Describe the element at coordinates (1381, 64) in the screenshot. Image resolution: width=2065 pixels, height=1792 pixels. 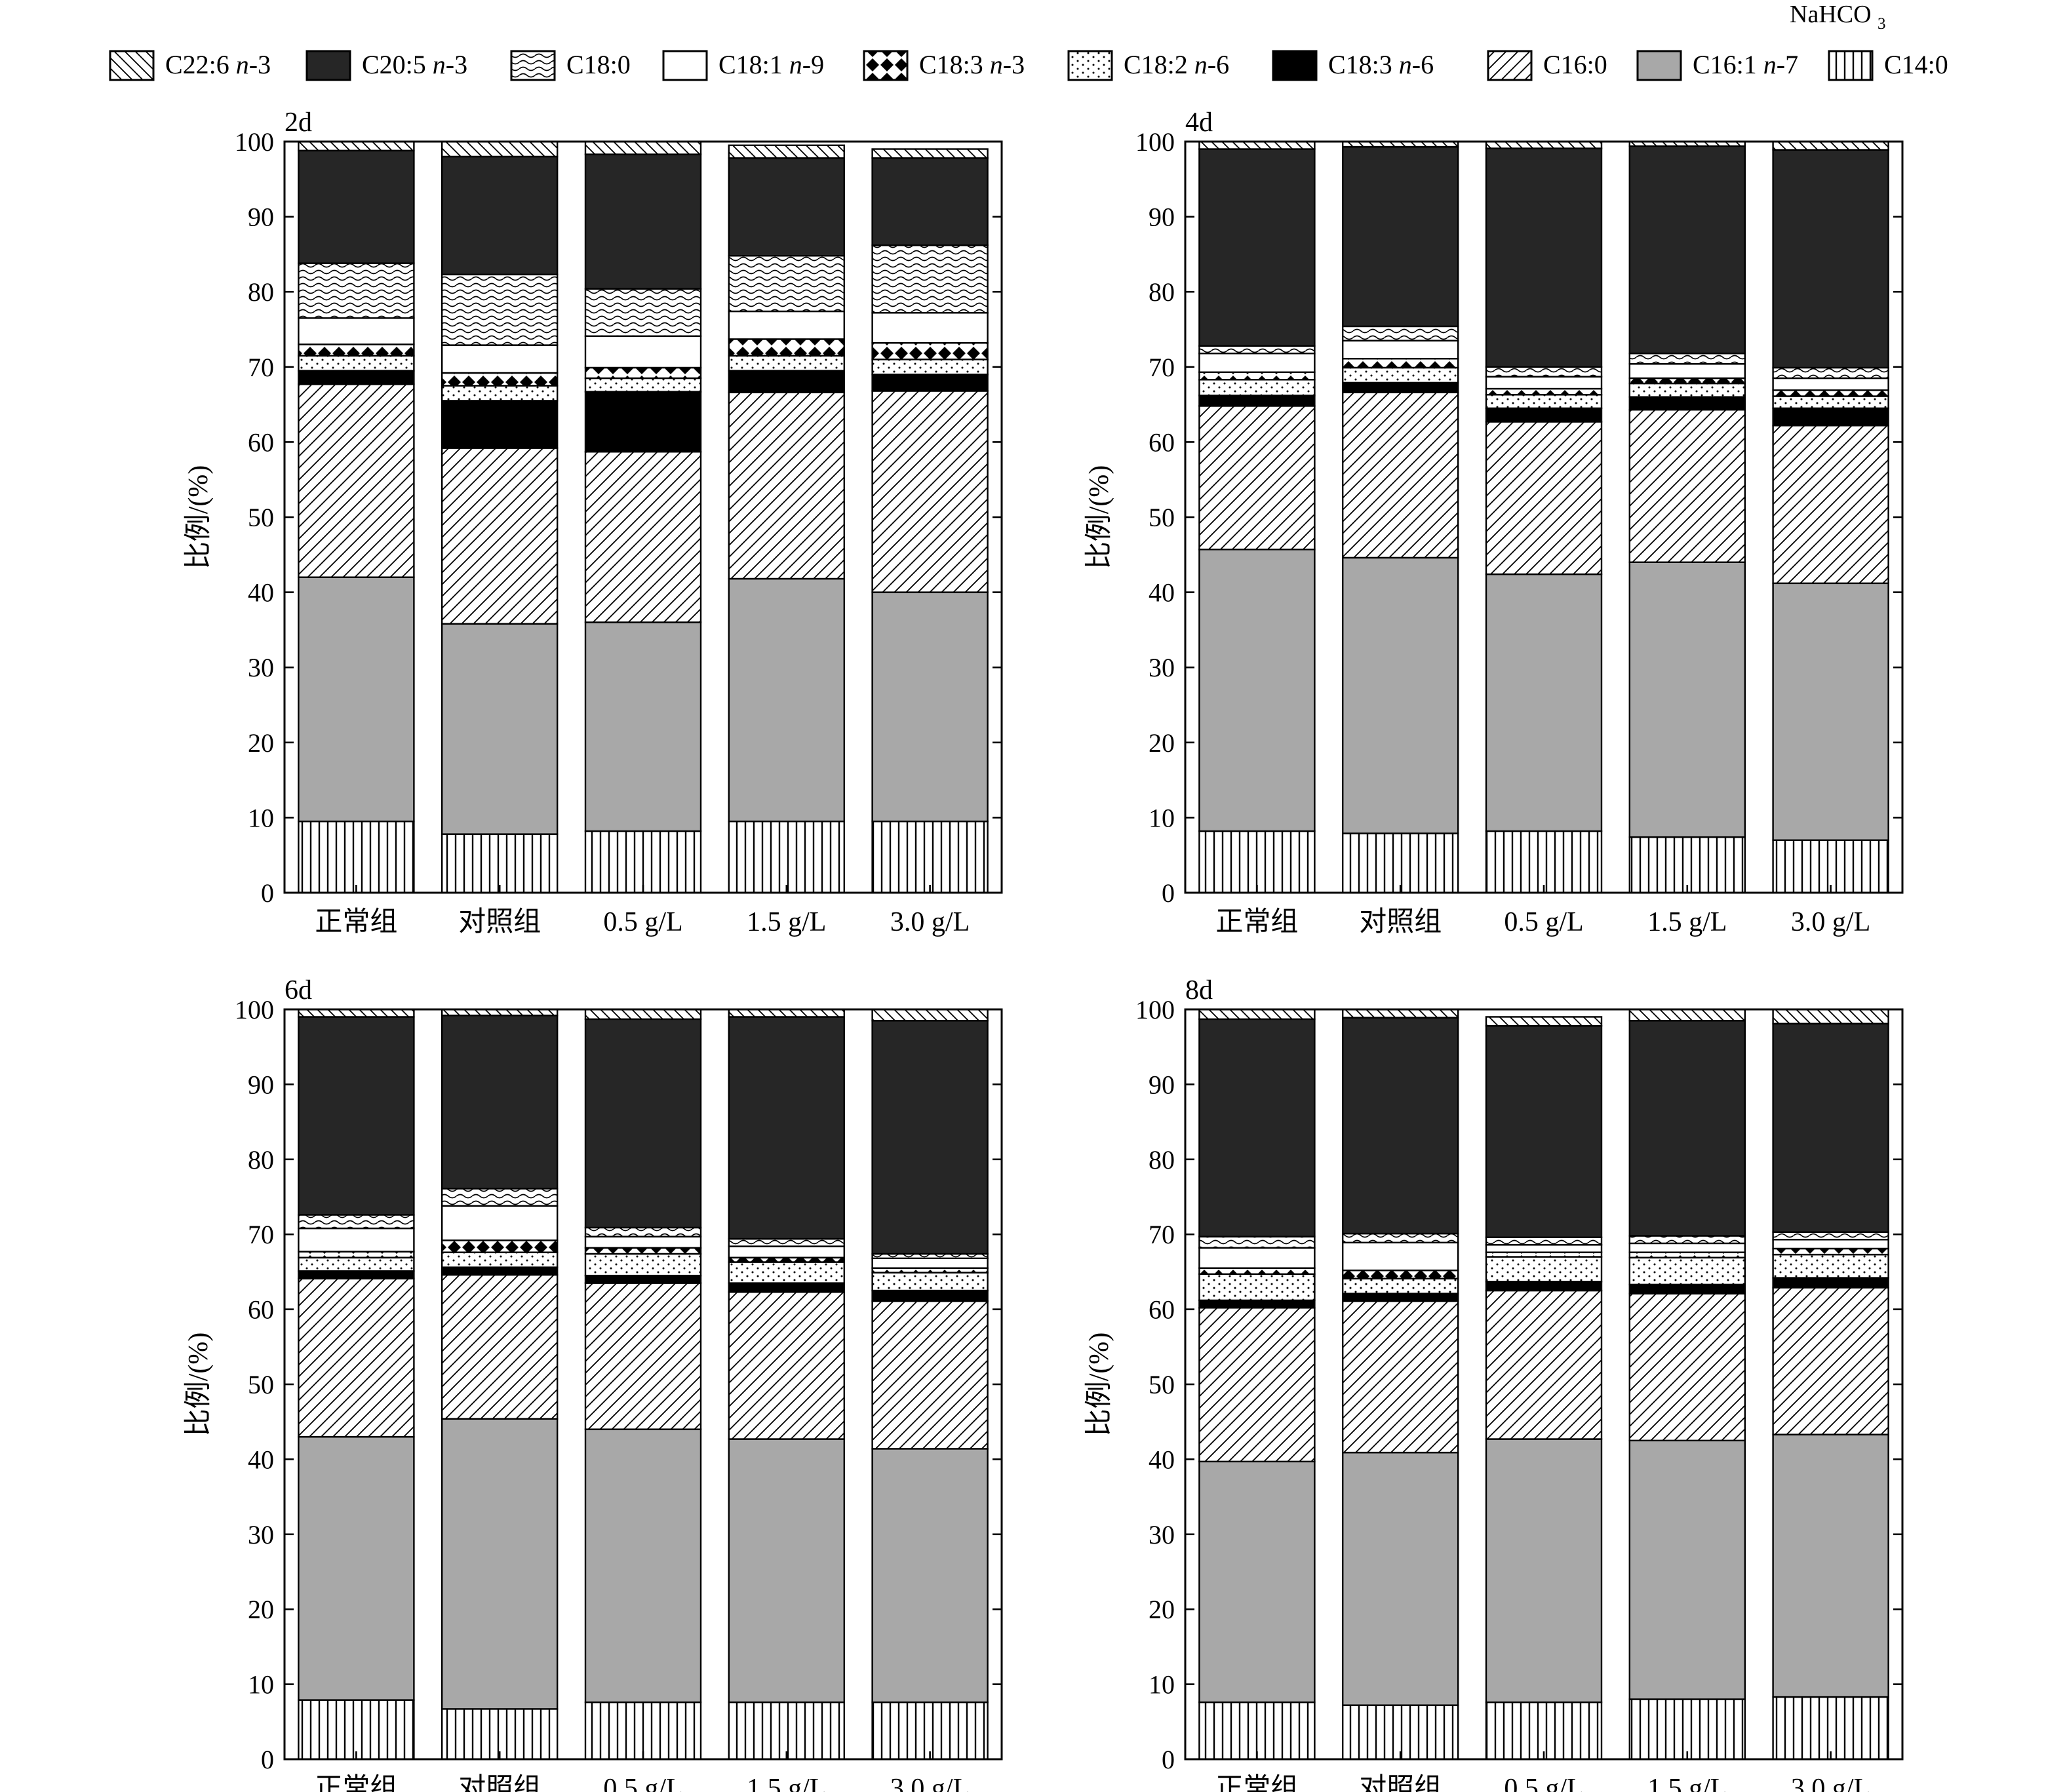
I see `legend-label: C18:3 n-6` at that location.